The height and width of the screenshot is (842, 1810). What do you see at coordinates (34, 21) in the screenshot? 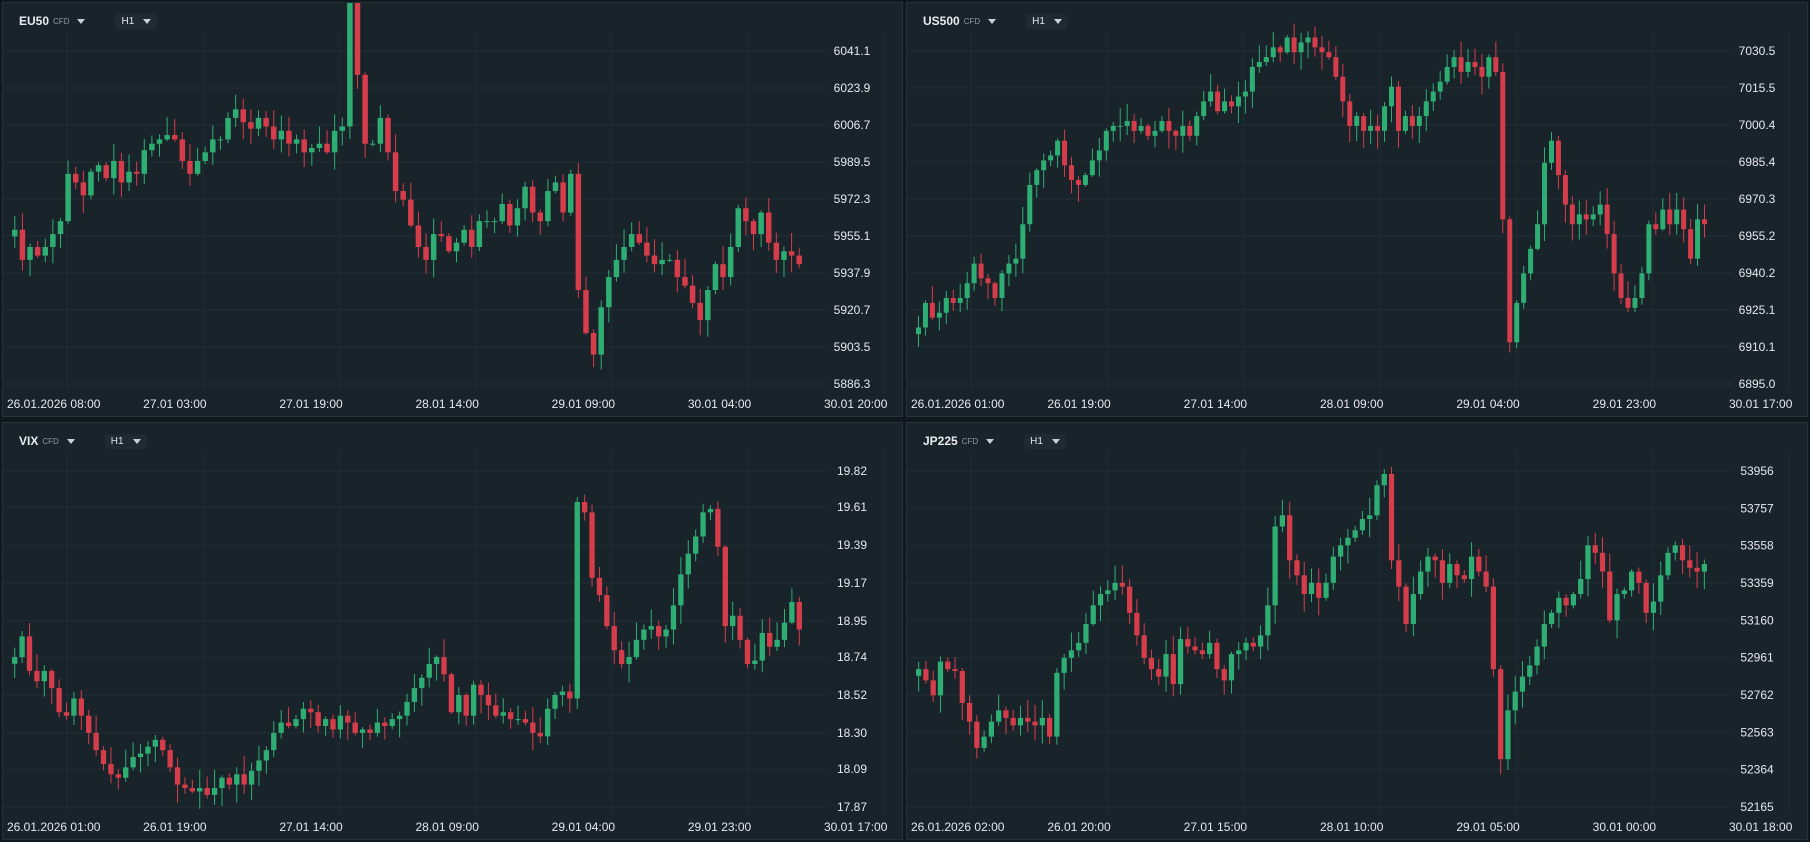
I see `symbol-label: EU50` at bounding box center [34, 21].